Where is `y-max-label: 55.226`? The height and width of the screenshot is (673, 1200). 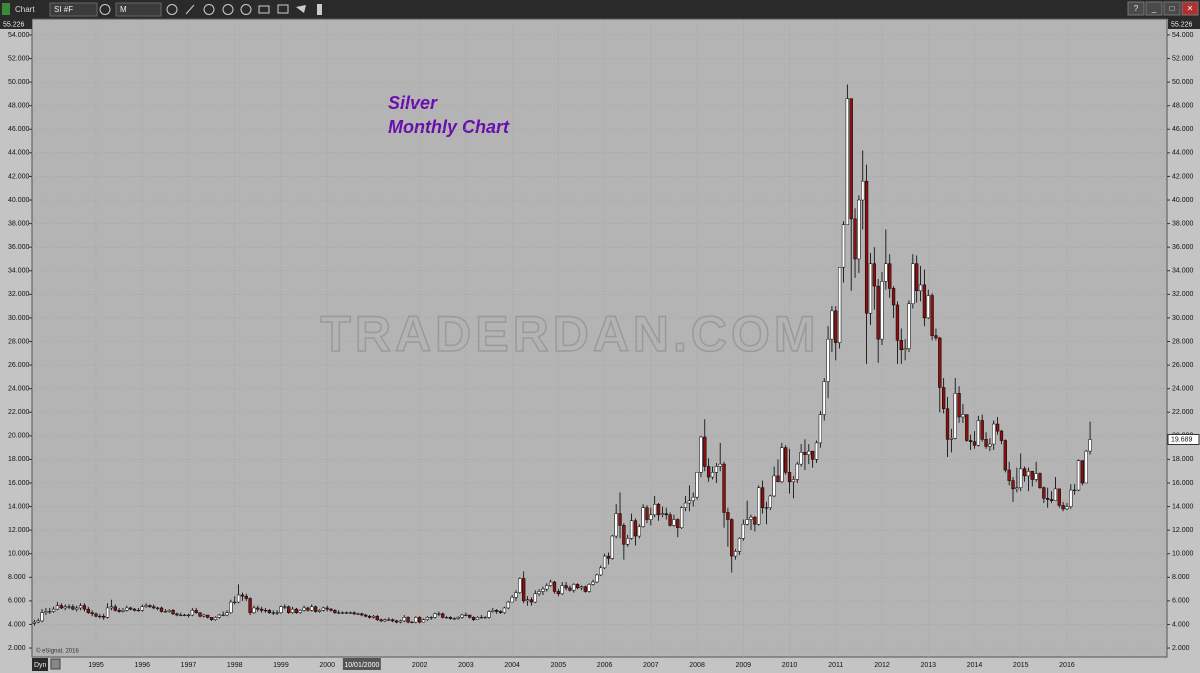
y-max-label: 55.226 is located at coordinates (1182, 24).